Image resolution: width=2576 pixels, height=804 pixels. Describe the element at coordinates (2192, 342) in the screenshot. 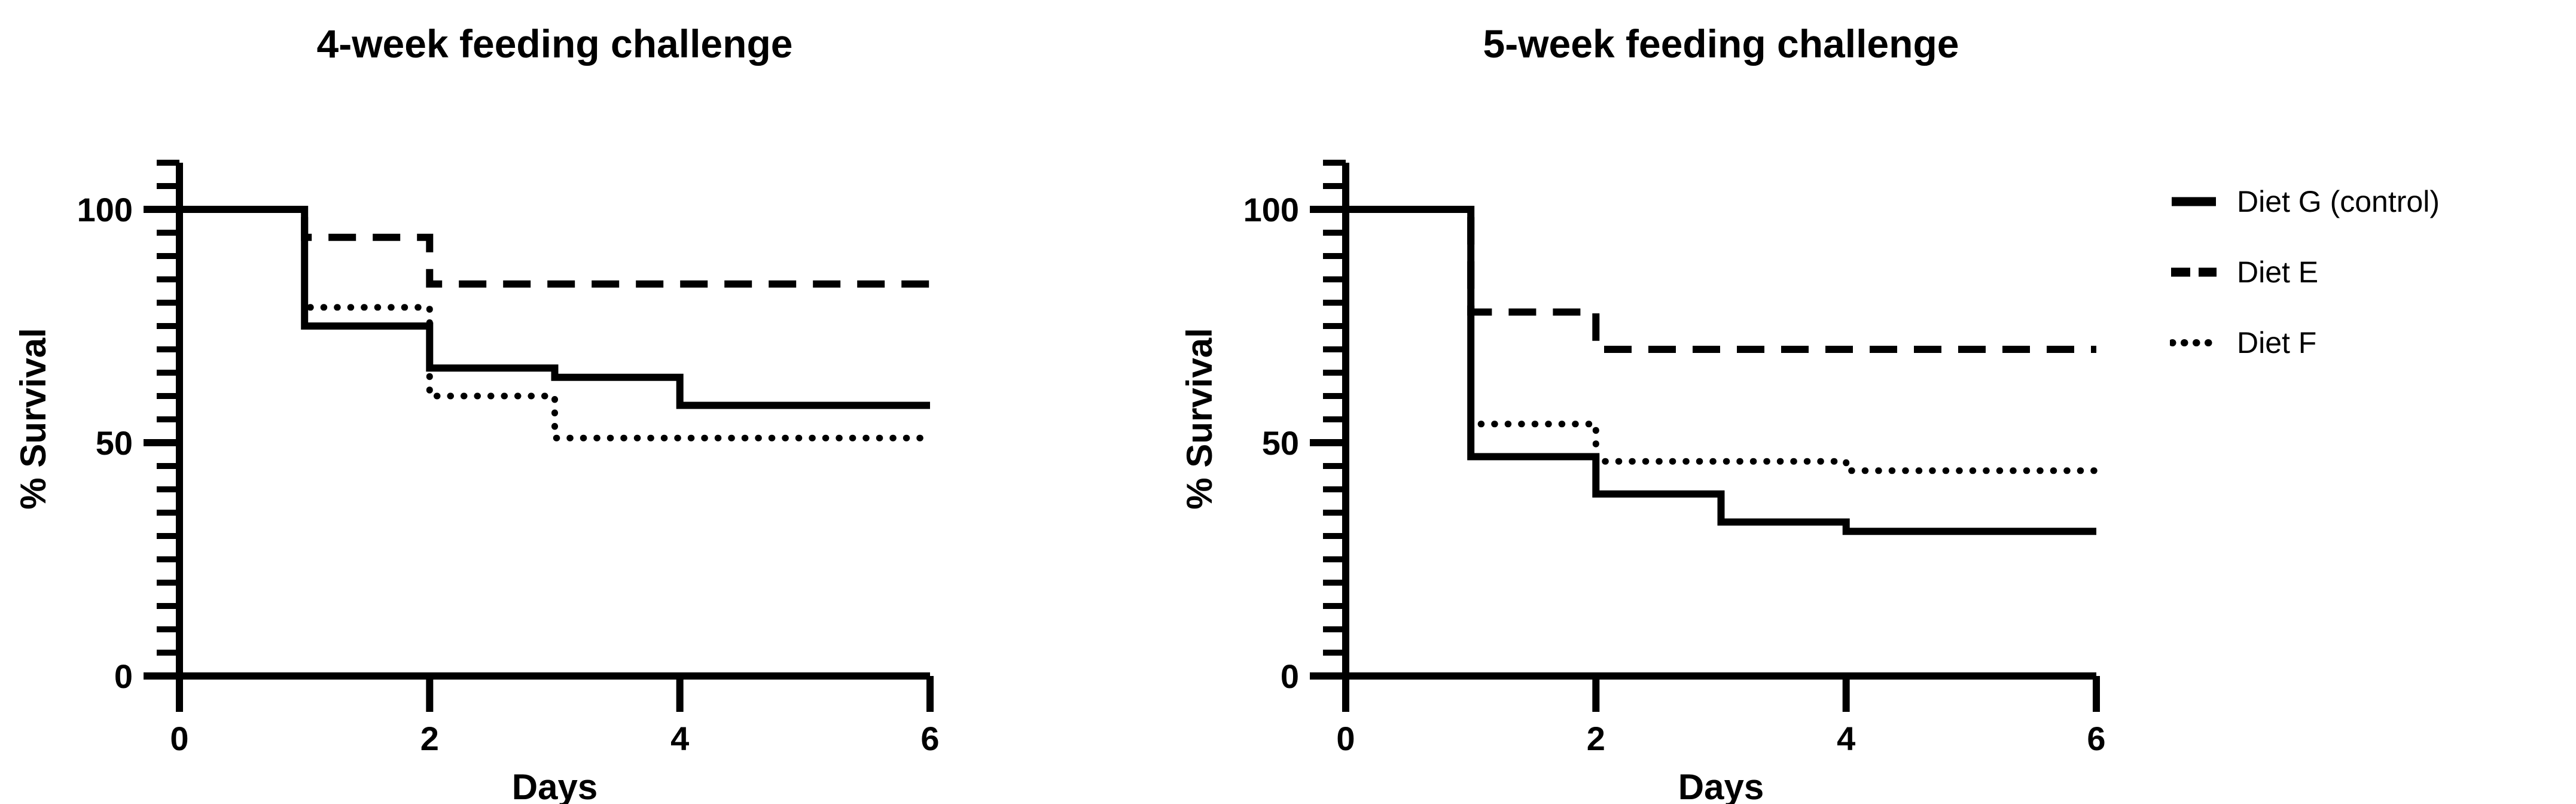

I see `dotted-line-swatch-icon` at that location.